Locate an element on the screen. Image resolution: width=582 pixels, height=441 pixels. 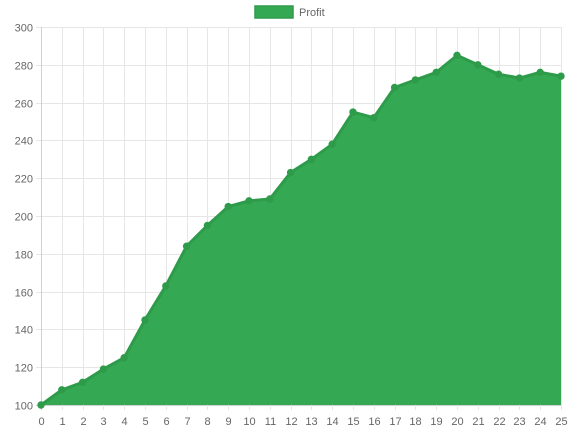
x-tick-label: 16 is located at coordinates (374, 422).